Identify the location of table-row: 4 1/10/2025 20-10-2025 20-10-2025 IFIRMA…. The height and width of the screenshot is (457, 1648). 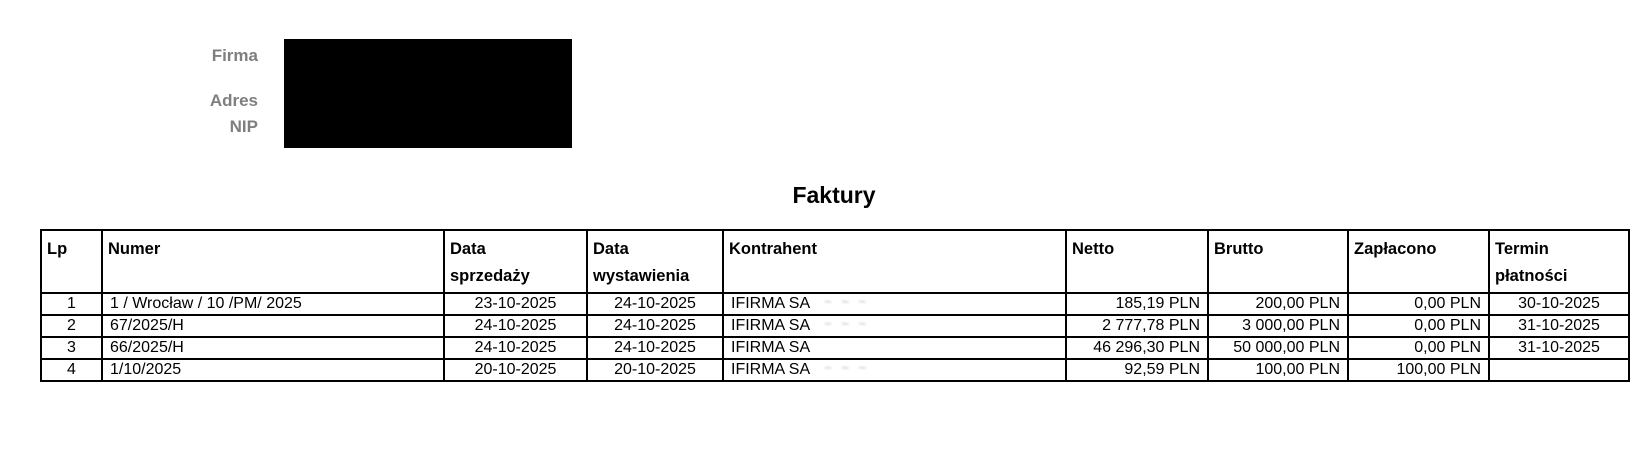
(835, 370).